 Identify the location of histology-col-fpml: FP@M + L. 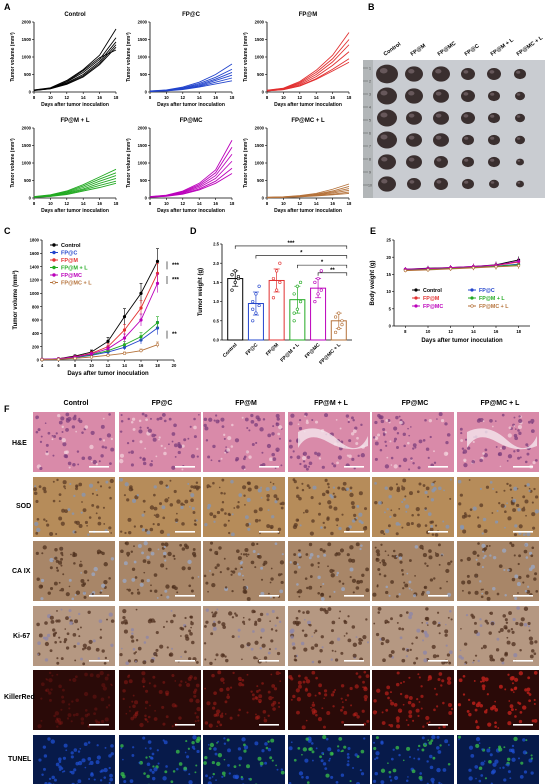
(331, 403).